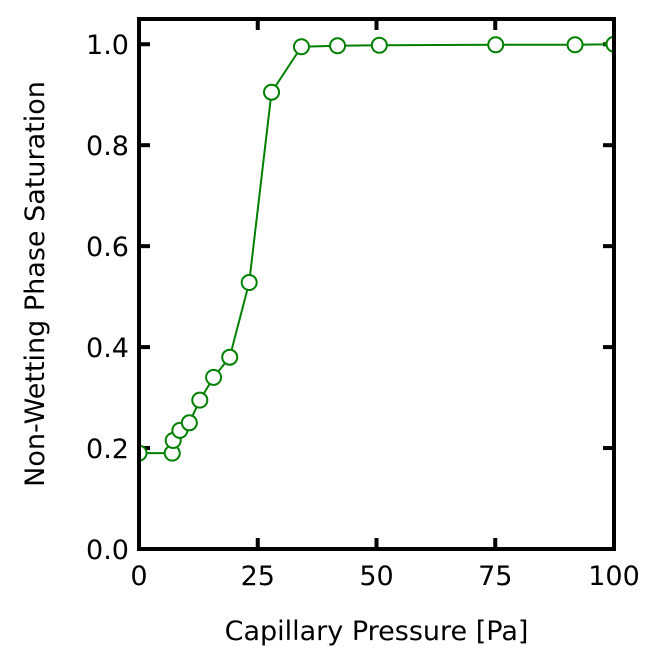 Image resolution: width=668 pixels, height=672 pixels. What do you see at coordinates (258, 576) in the screenshot?
I see `x-tick-label: 25` at bounding box center [258, 576].